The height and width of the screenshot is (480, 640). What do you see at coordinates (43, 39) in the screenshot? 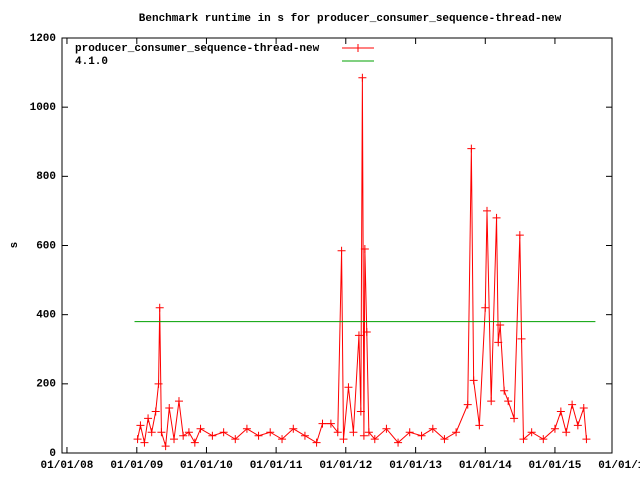
I see `y-tick-label: 1200` at bounding box center [43, 39].